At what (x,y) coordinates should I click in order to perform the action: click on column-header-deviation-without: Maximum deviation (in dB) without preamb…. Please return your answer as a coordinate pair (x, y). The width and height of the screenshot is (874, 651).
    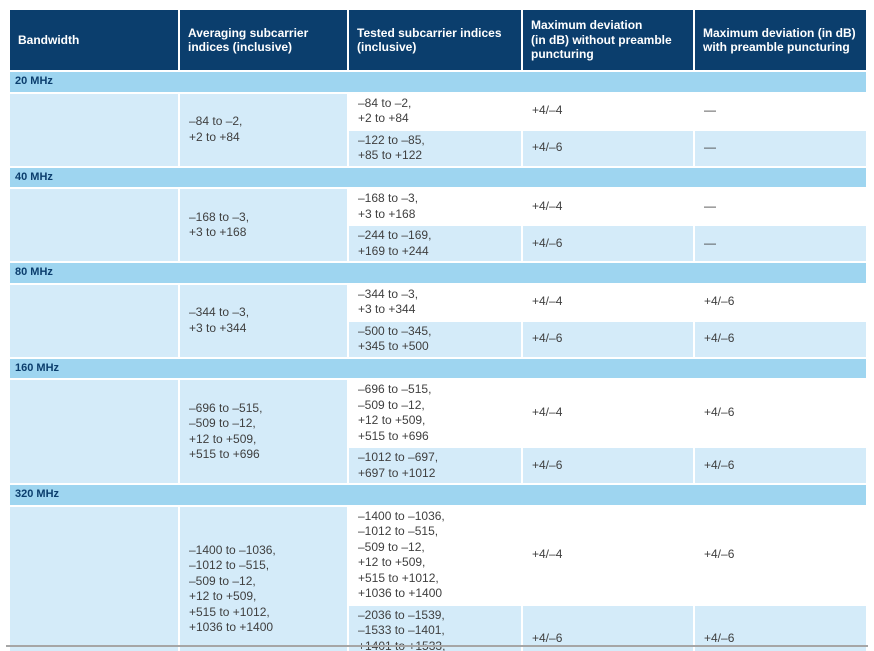
    Looking at the image, I should click on (608, 40).